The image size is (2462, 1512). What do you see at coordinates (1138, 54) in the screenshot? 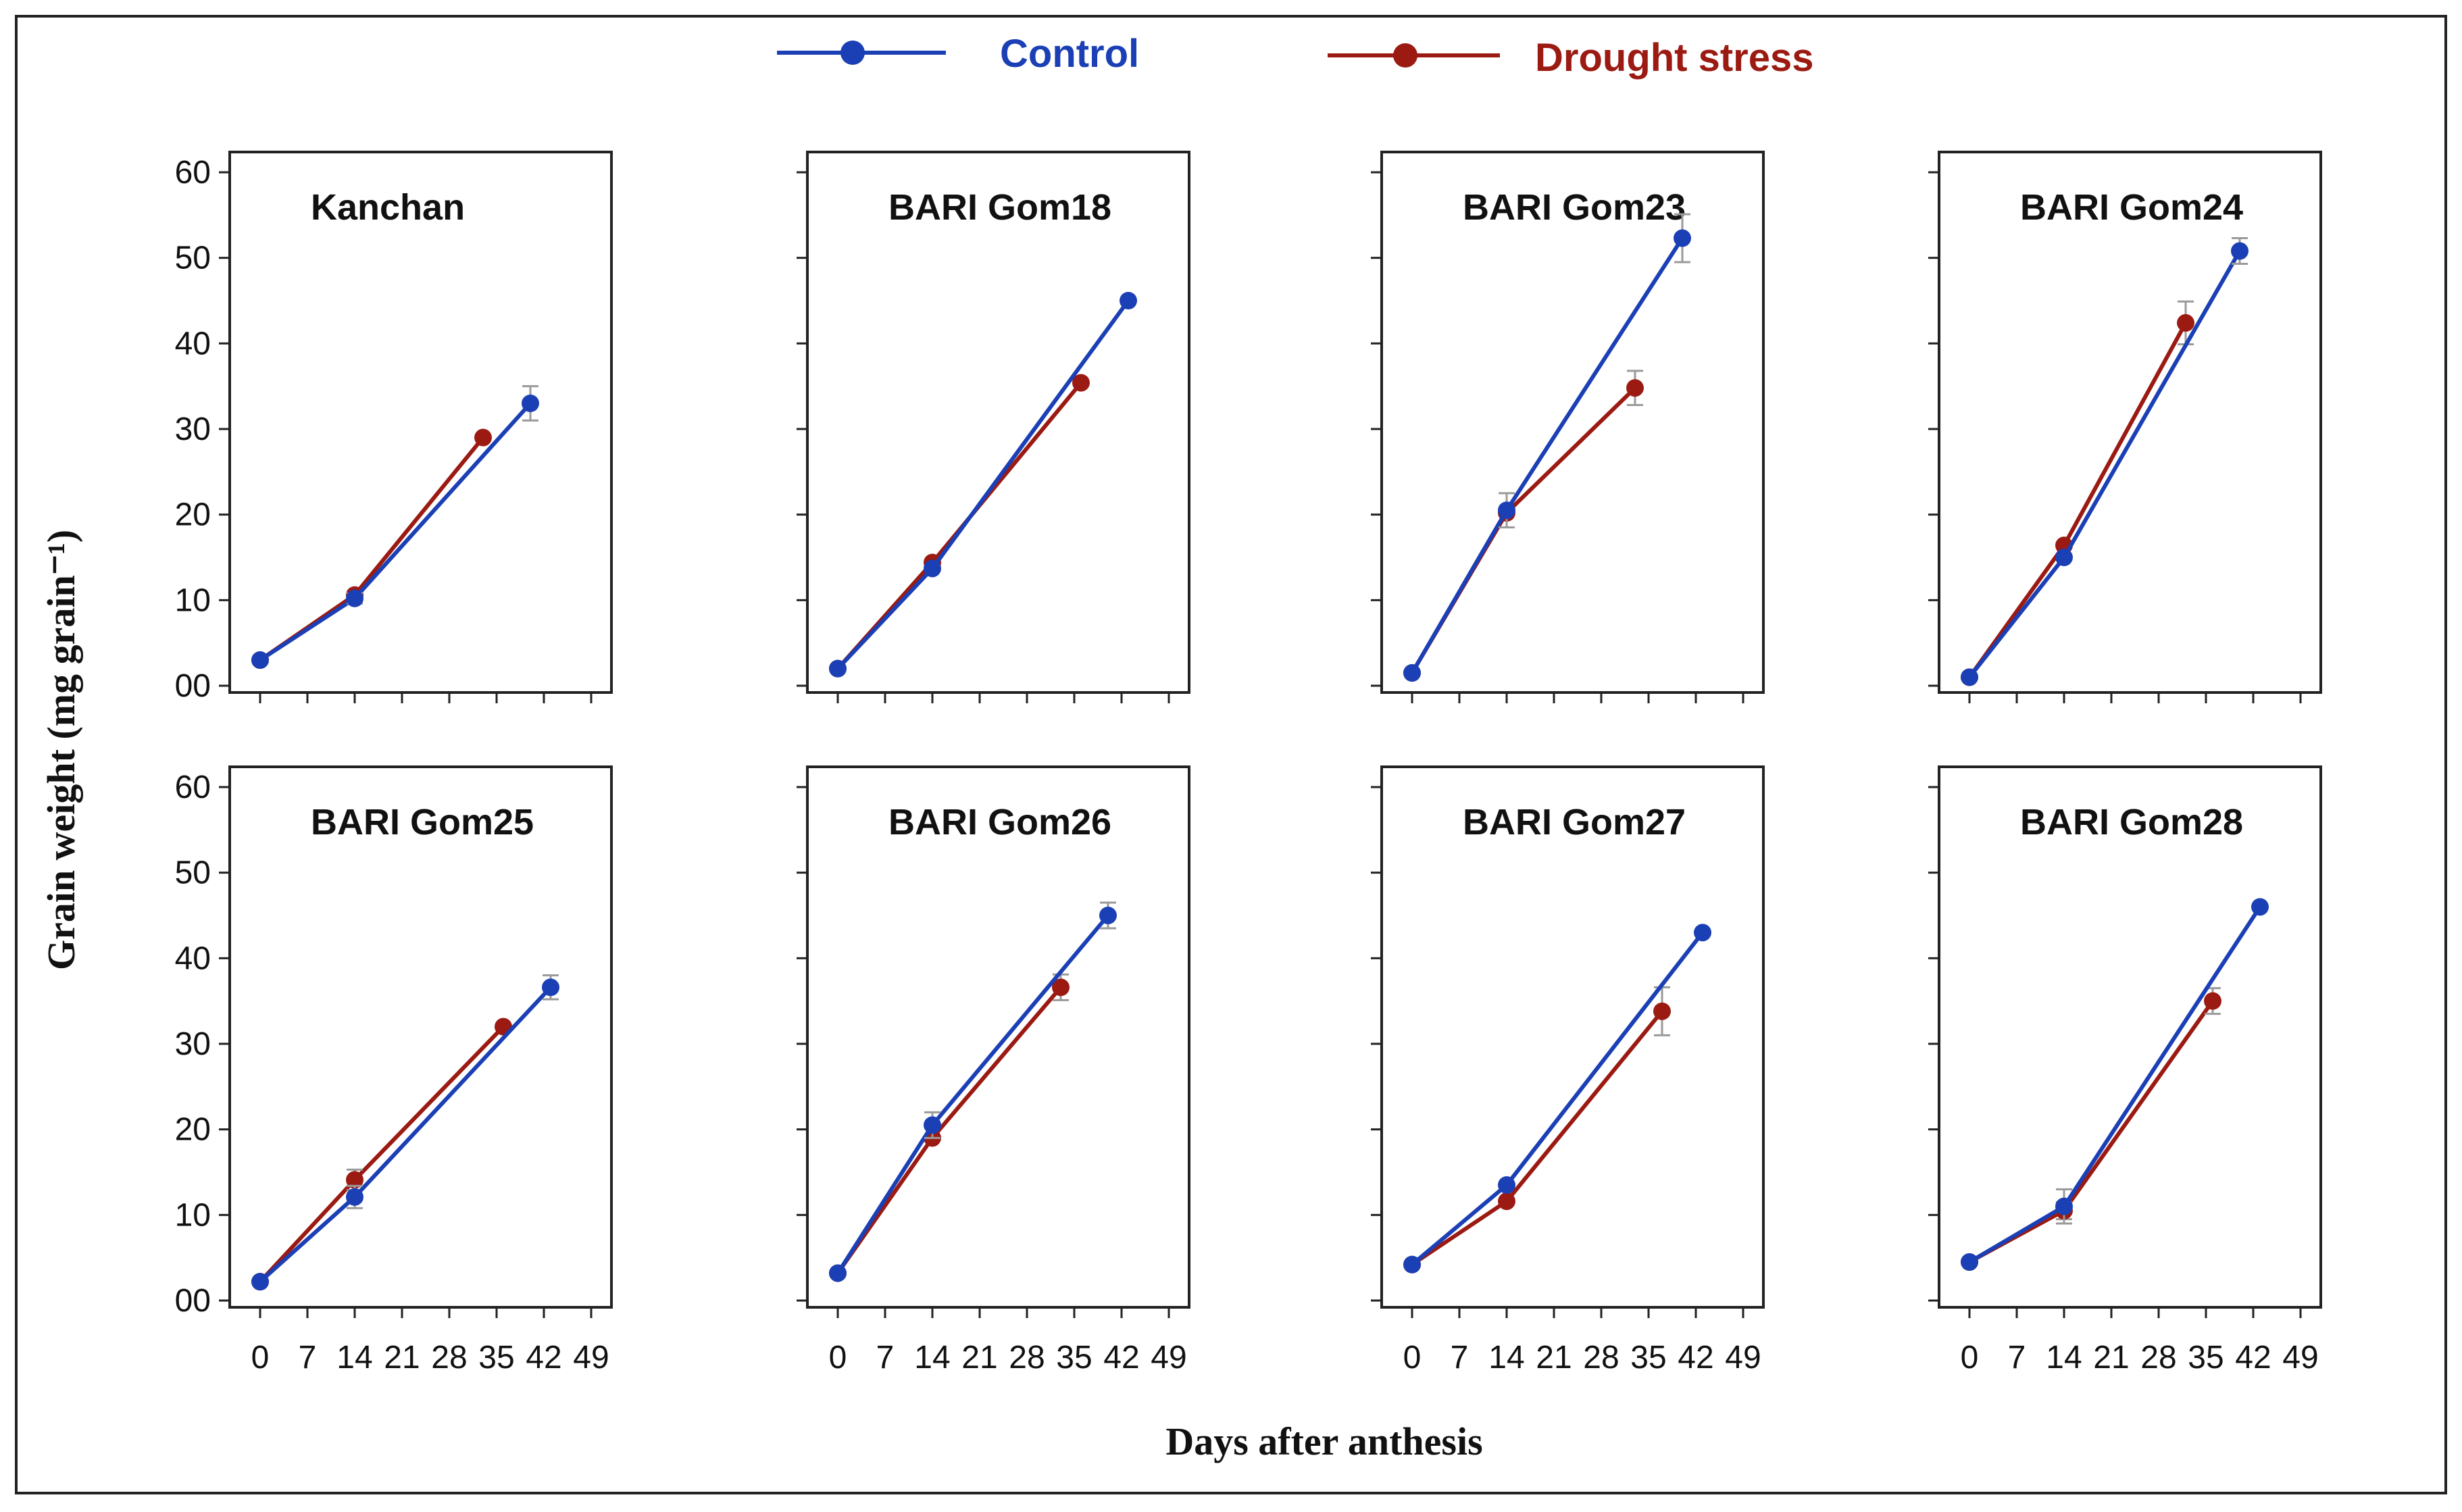
I see `legend` at bounding box center [1138, 54].